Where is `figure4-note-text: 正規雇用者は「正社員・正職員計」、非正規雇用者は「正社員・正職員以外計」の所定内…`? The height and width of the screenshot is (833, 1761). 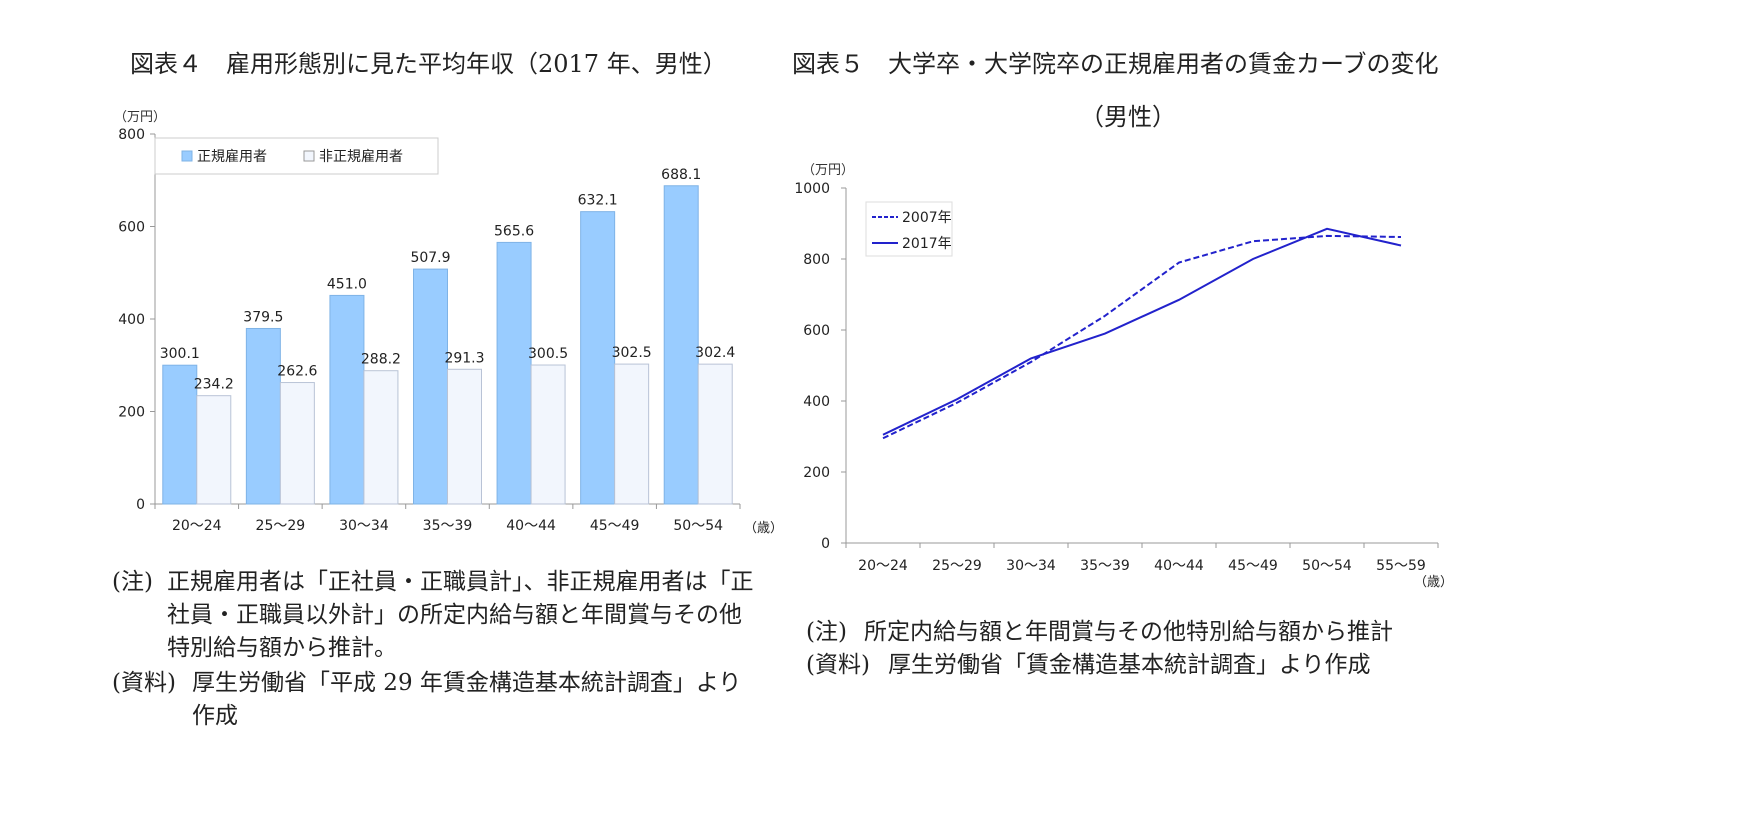
figure4-note-text: 正規雇用者は「正社員・正職員計」、非正規雇用者は「正社員・正職員以外計」の所定内… is located at coordinates (460, 615).